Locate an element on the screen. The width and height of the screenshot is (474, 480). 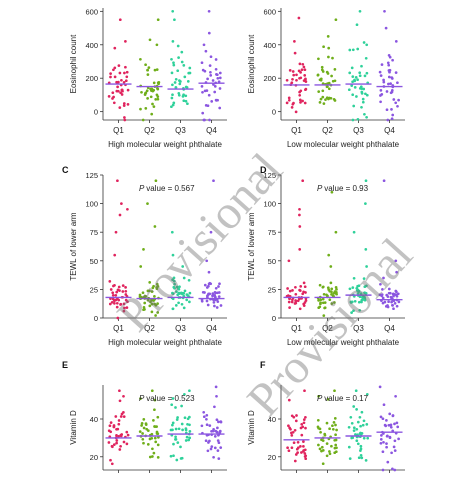
y-tick-label: 40 is located at coordinates (272, 419).